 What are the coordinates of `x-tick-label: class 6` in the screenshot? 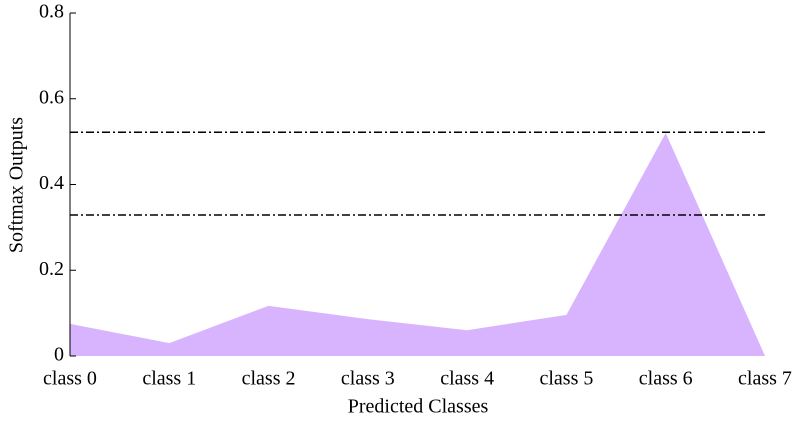 It's located at (666, 379).